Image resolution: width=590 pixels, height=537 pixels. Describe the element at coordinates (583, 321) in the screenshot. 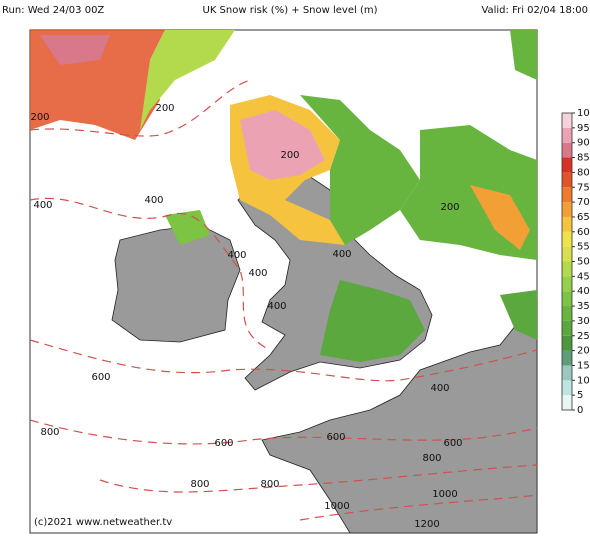

I see `colorbar-tick-label: 30` at that location.